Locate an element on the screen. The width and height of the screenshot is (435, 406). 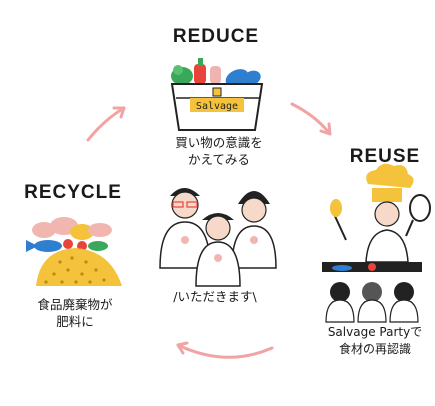
reuse-caption-line2: 食材の再認識 is located at coordinates (374, 349).